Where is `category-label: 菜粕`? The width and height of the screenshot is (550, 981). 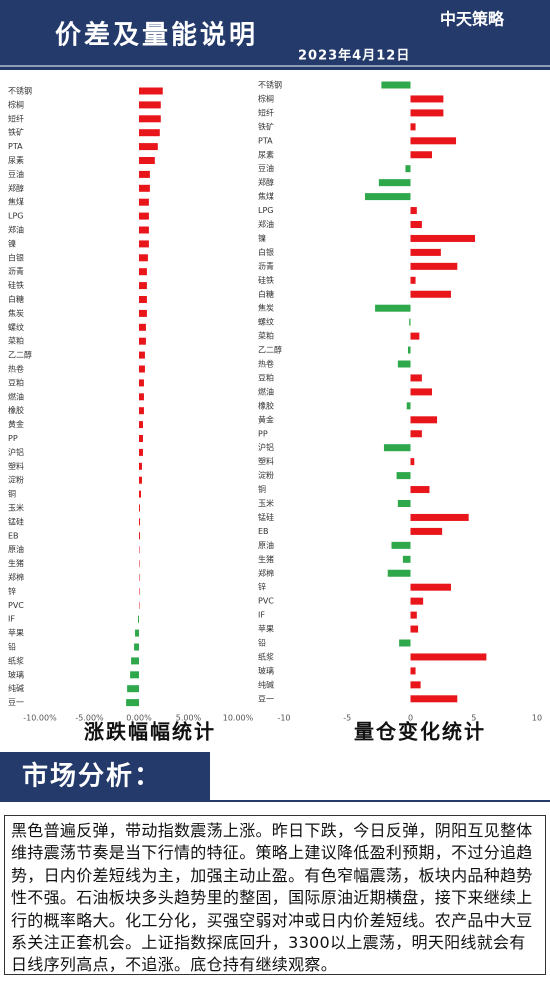
category-label: 菜粕 is located at coordinates (16, 341).